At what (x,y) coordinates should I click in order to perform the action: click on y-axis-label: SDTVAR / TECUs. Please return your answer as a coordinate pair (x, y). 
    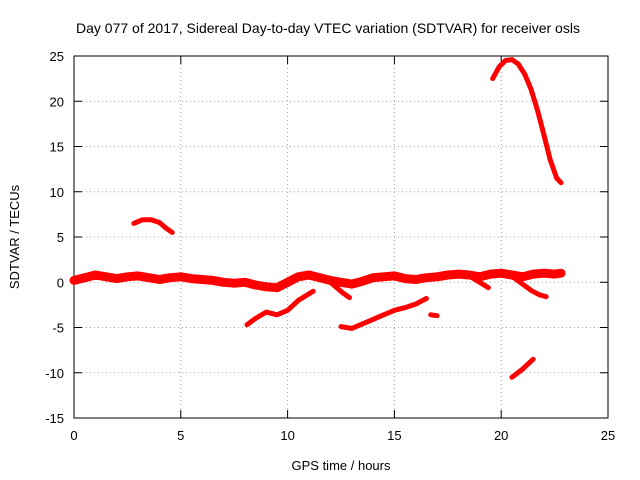
    Looking at the image, I should click on (14, 236).